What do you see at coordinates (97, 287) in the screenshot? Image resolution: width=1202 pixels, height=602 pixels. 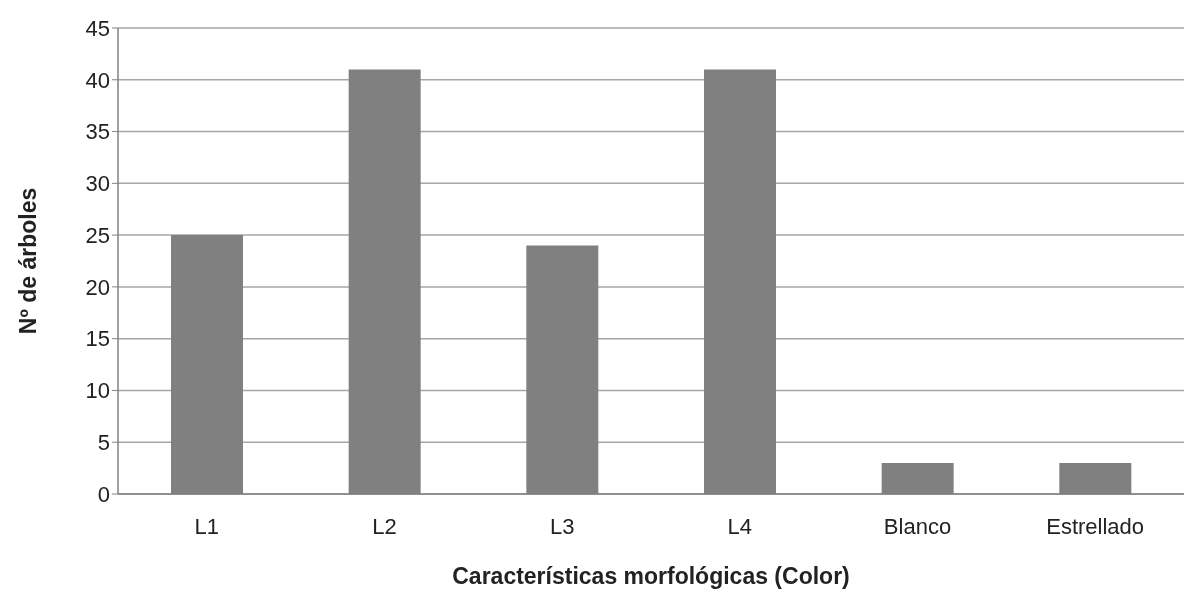 I see `y-tick-label: 20` at bounding box center [97, 287].